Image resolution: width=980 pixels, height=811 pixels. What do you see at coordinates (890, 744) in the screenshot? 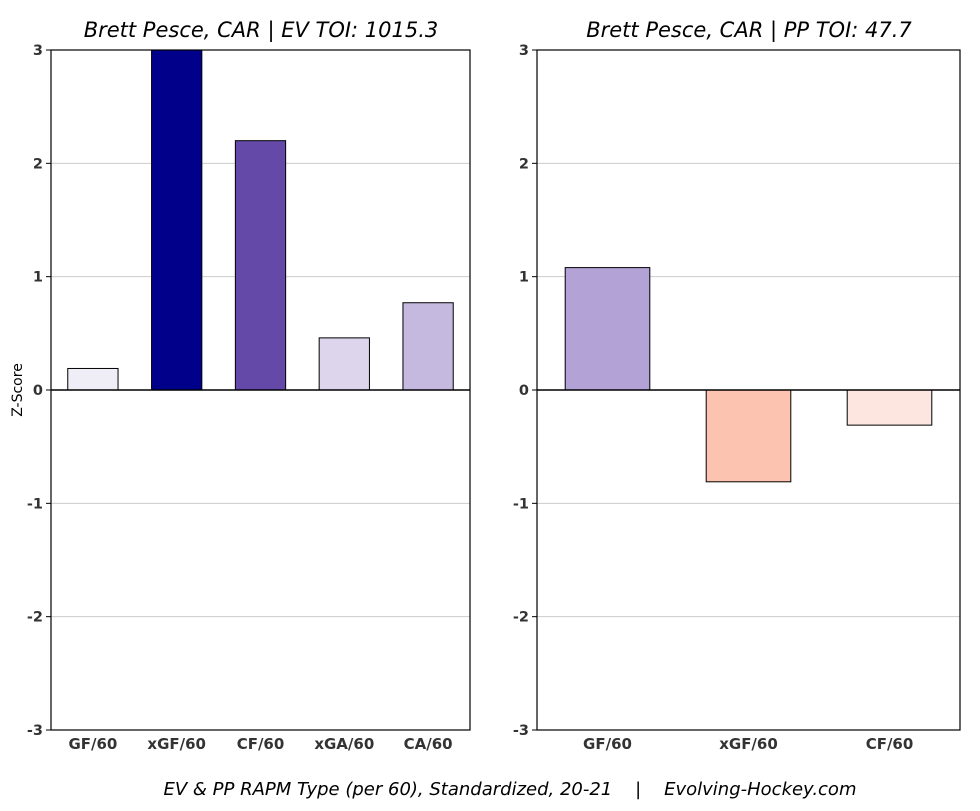
I see `pp-category-label: CF/60` at bounding box center [890, 744].